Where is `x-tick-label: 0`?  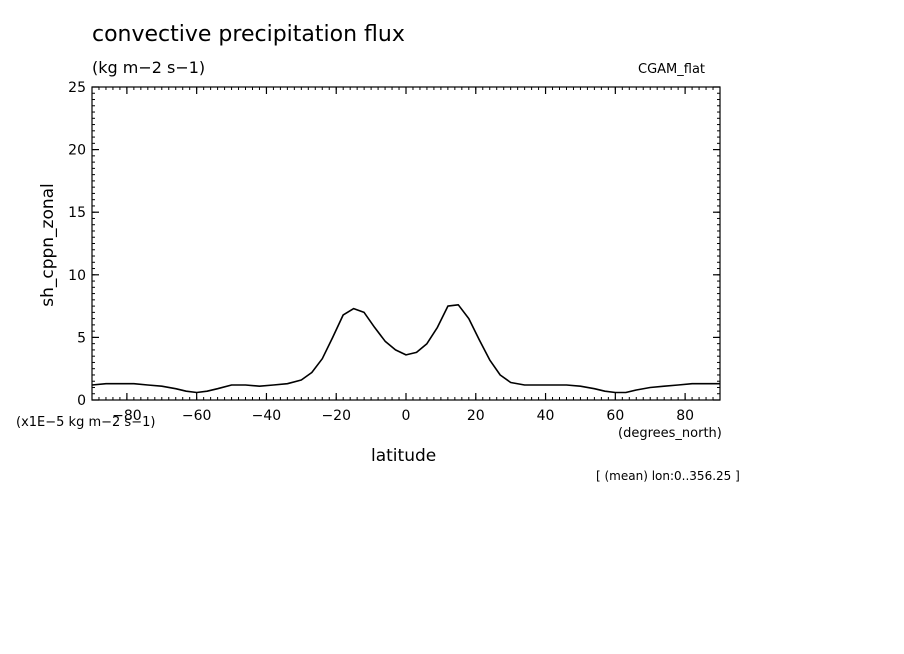 x-tick-label: 0 is located at coordinates (406, 416).